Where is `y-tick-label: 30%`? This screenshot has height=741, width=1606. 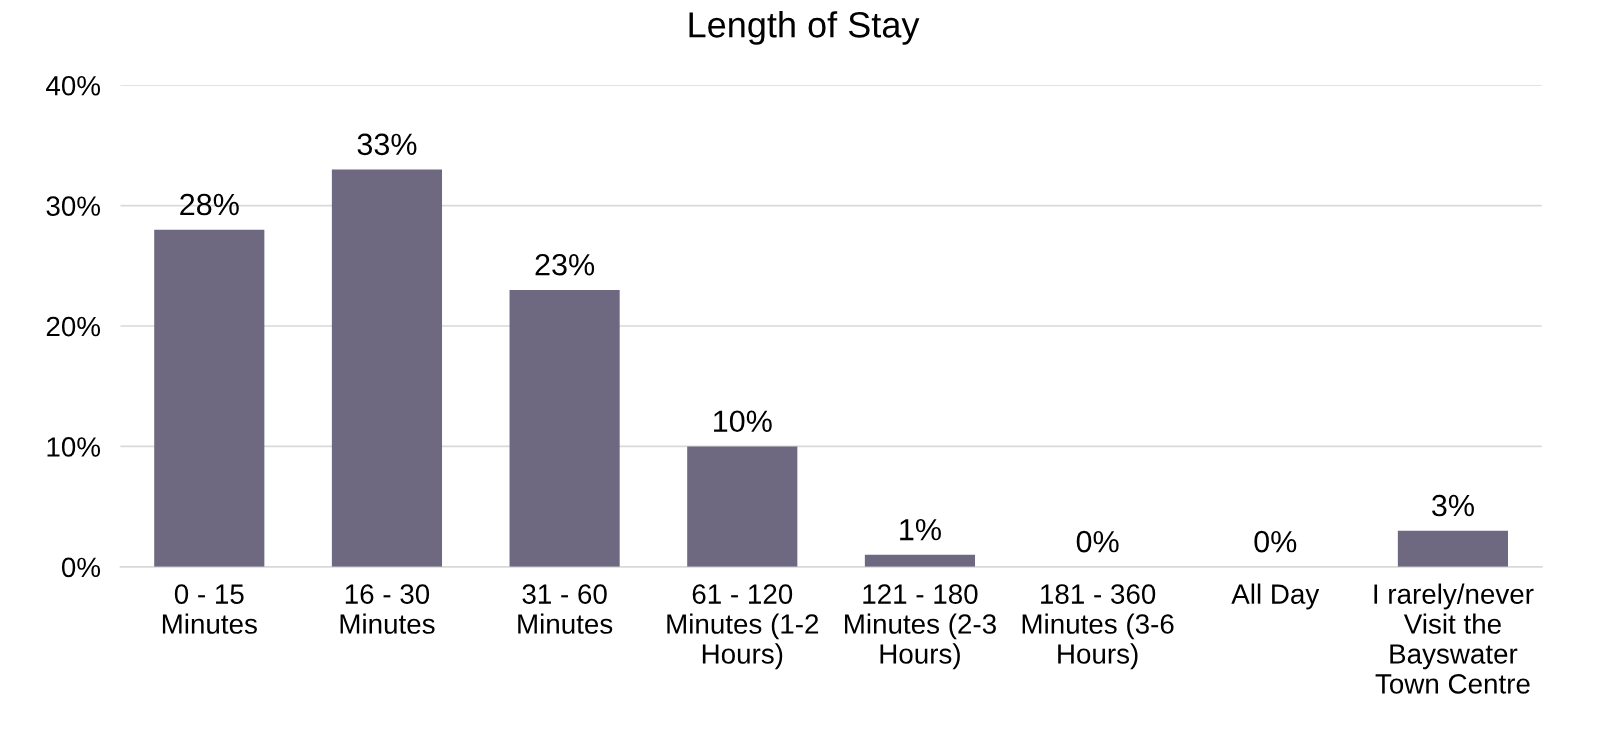
y-tick-label: 30% is located at coordinates (73, 206).